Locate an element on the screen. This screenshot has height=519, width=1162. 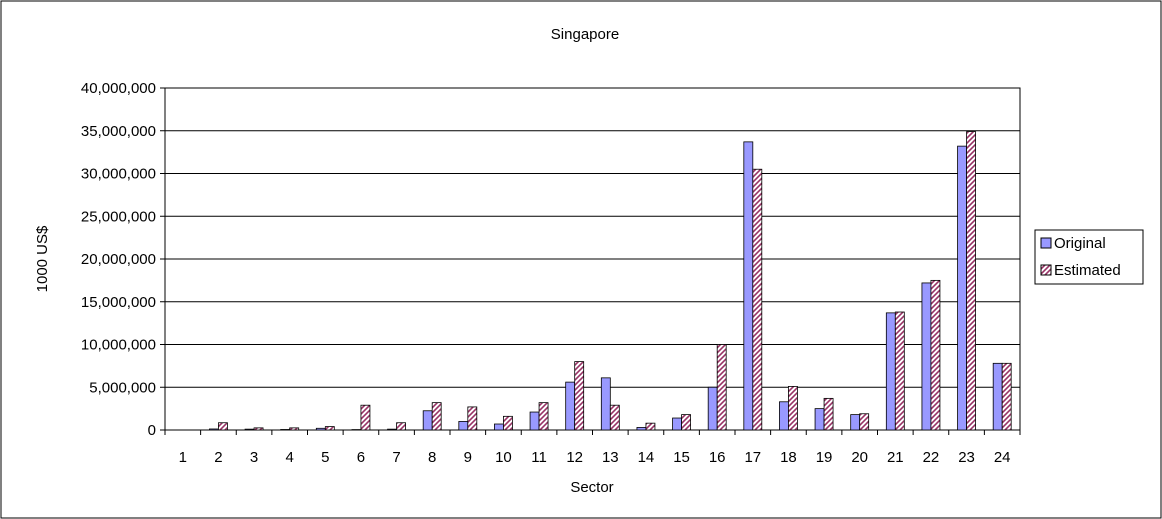
x-tick-label: 6 is located at coordinates (361, 457).